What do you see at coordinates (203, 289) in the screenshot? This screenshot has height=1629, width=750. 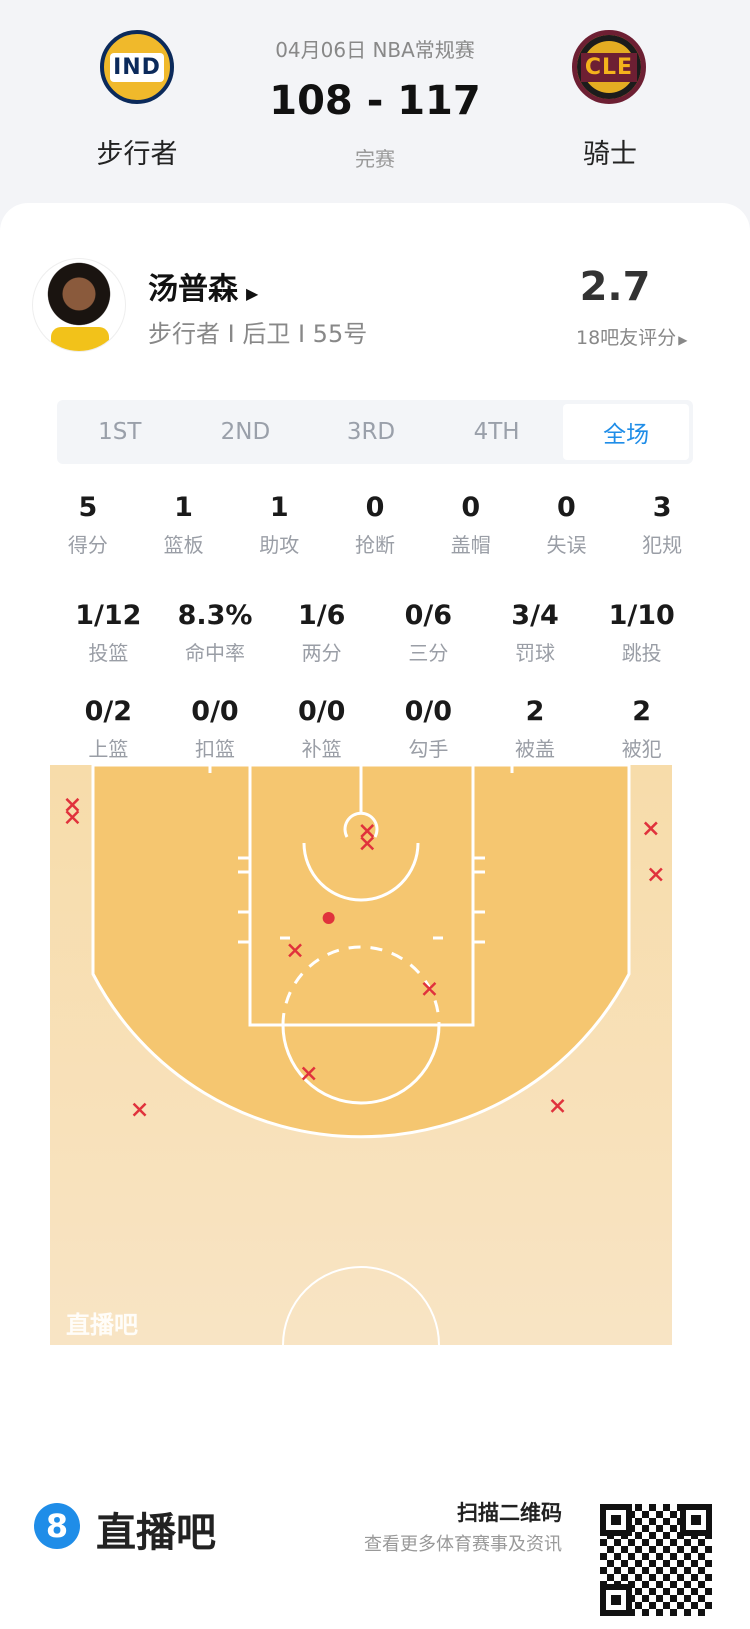 I see `player-name: 汤普森 ▶` at bounding box center [203, 289].